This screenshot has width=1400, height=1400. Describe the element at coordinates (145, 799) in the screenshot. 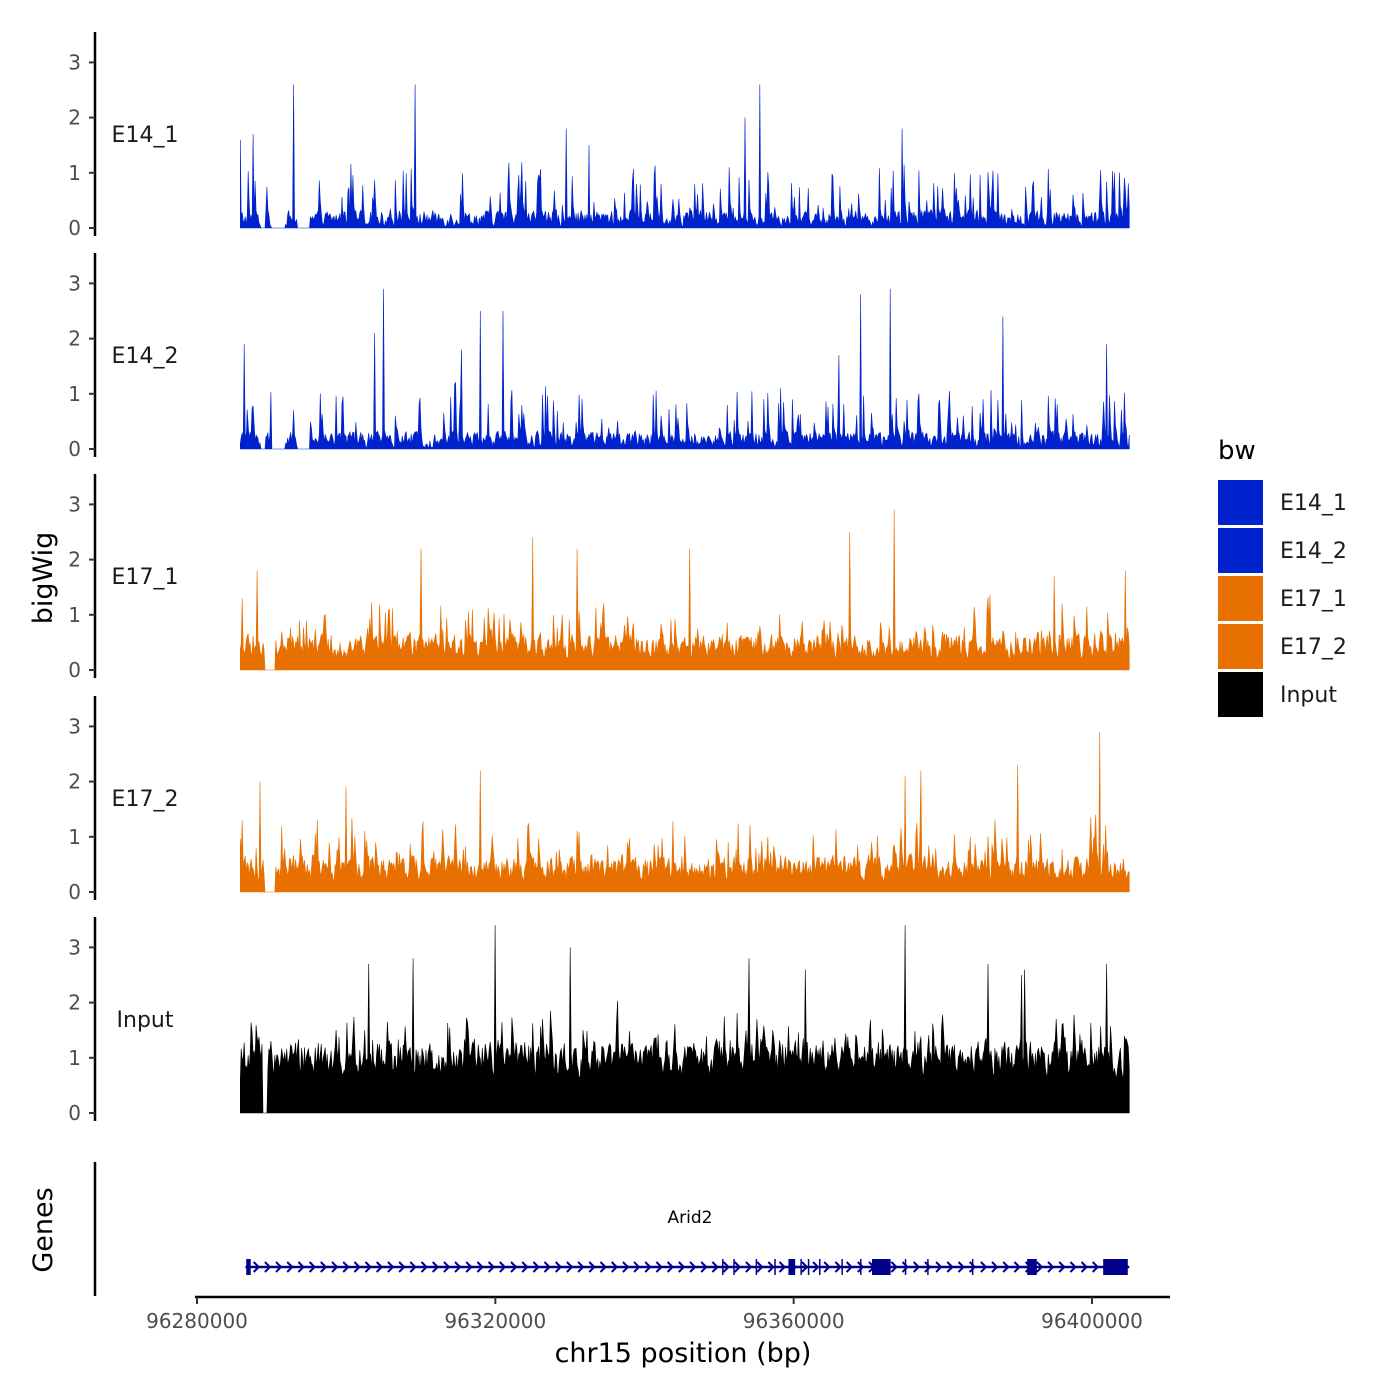

I see `track-label: E17_2` at that location.